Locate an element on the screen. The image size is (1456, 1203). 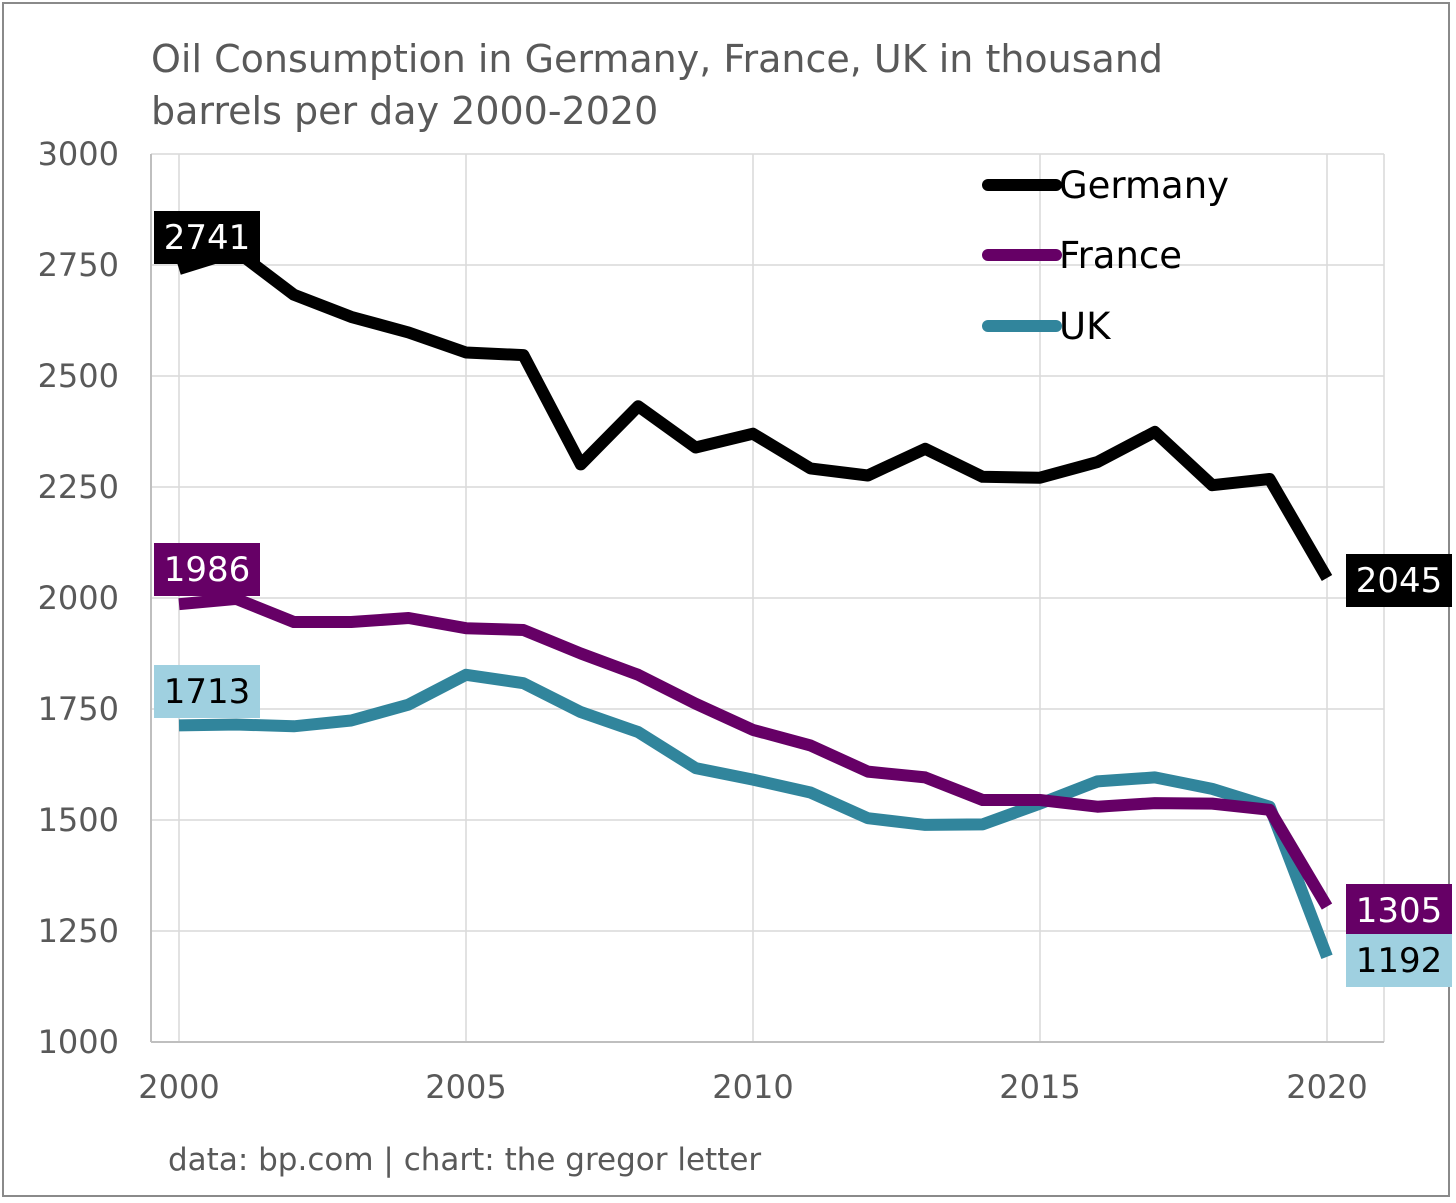
data-label-france-start: 1986 is located at coordinates (207, 570).